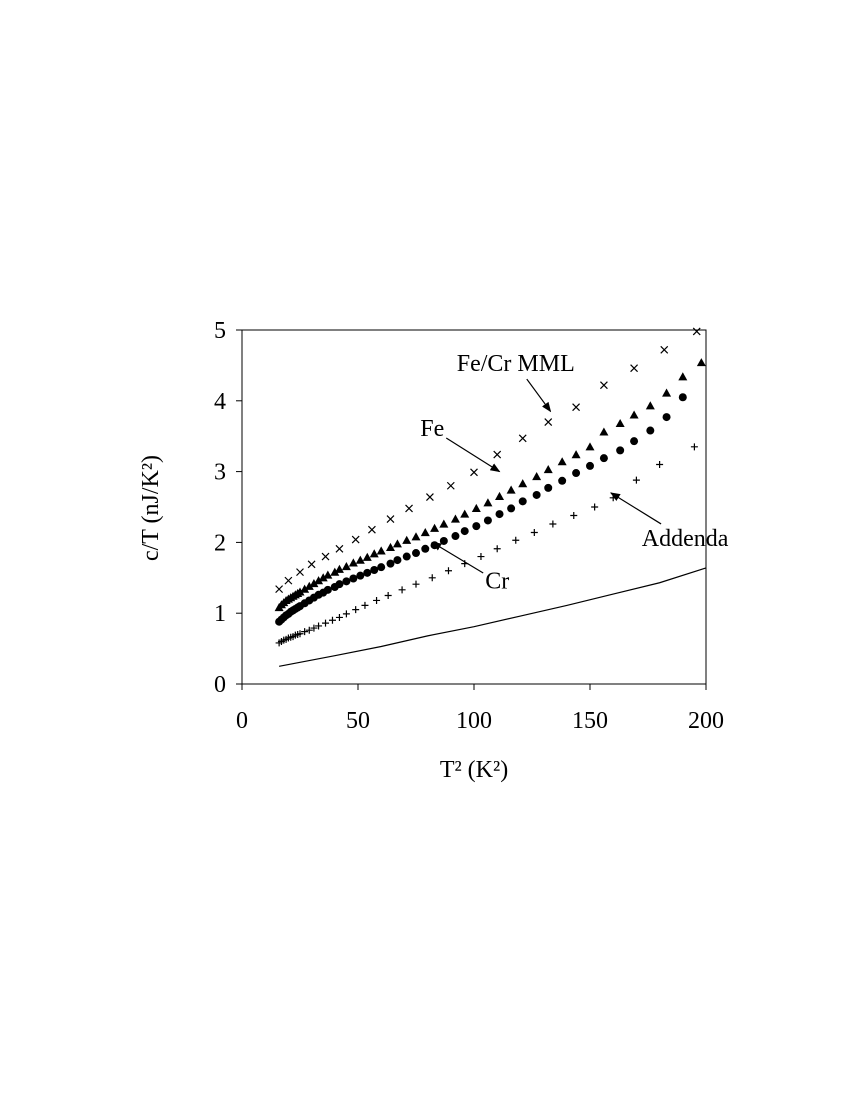 This screenshot has width=850, height=1100. What do you see at coordinates (151, 508) in the screenshot?
I see `y-axis-label: c/T (nJ/K²)` at bounding box center [151, 508].